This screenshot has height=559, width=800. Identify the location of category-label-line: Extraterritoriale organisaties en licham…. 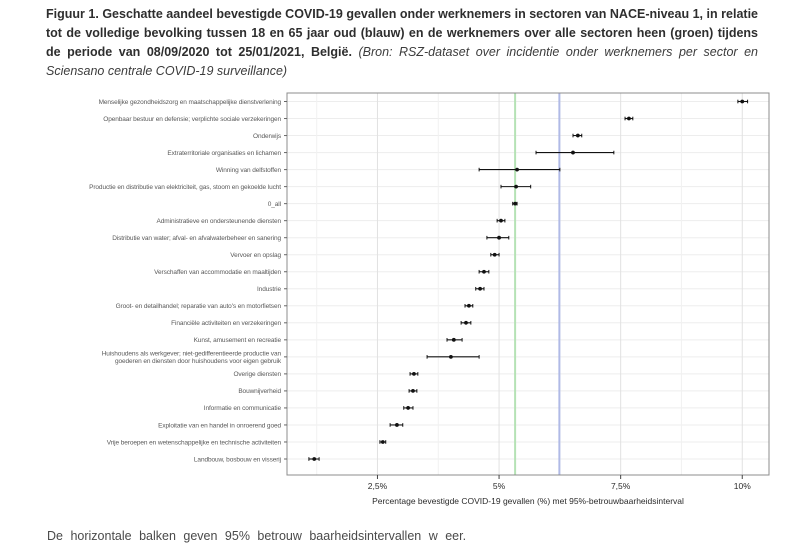
(224, 153).